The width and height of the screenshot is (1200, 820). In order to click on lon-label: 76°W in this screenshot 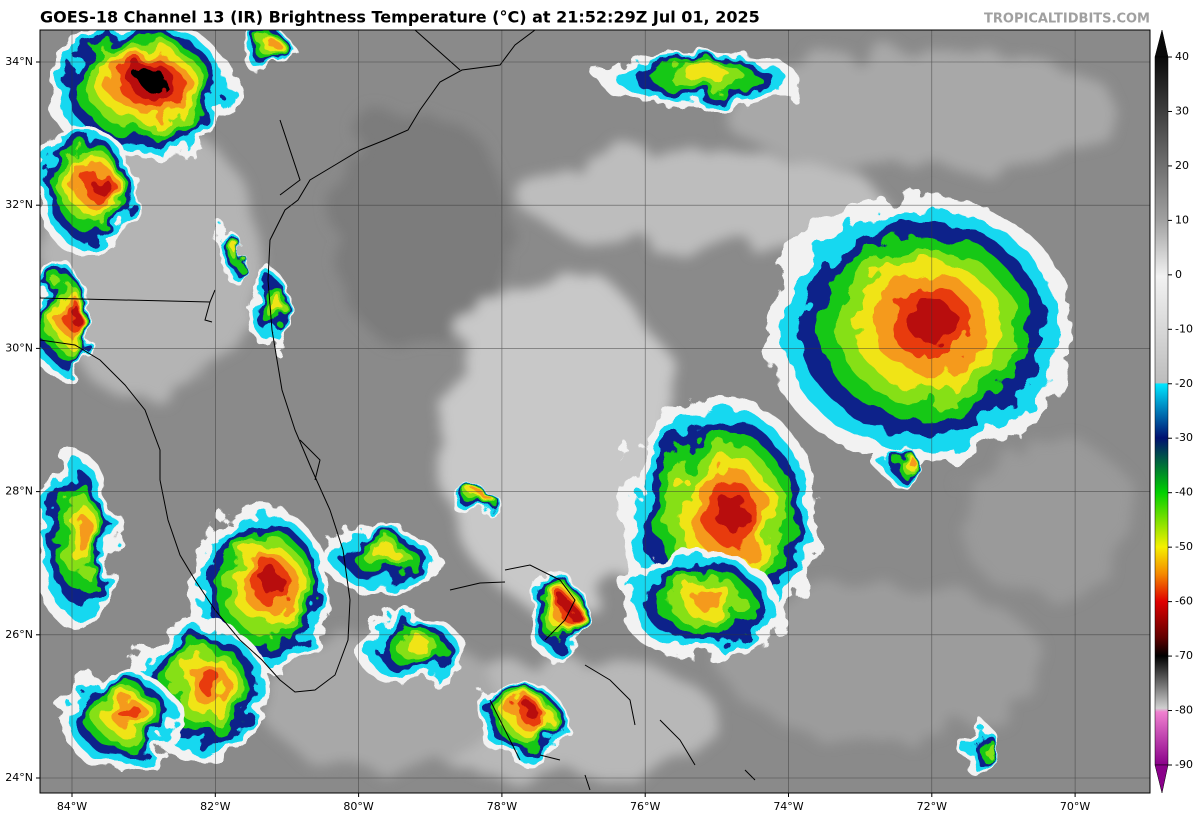, I will do `click(645, 806)`.